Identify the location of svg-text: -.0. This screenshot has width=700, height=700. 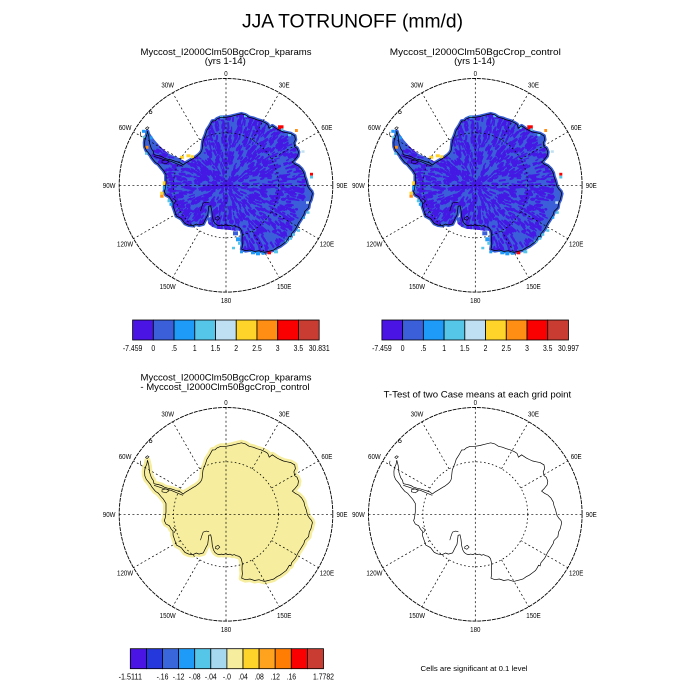
(227, 677).